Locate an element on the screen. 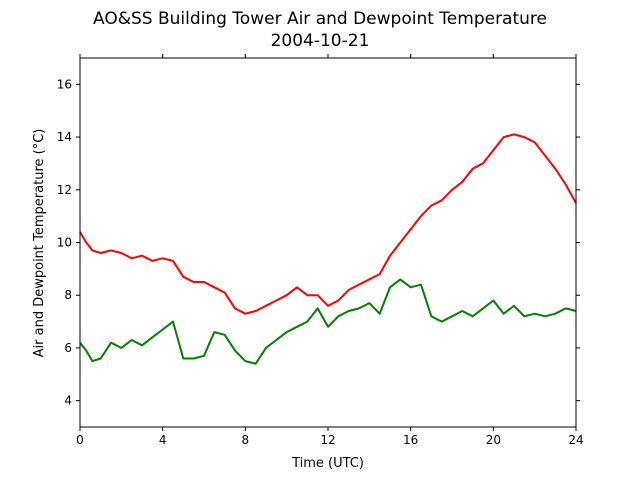 The image size is (640, 480). x-tick-label: 16 is located at coordinates (410, 440).